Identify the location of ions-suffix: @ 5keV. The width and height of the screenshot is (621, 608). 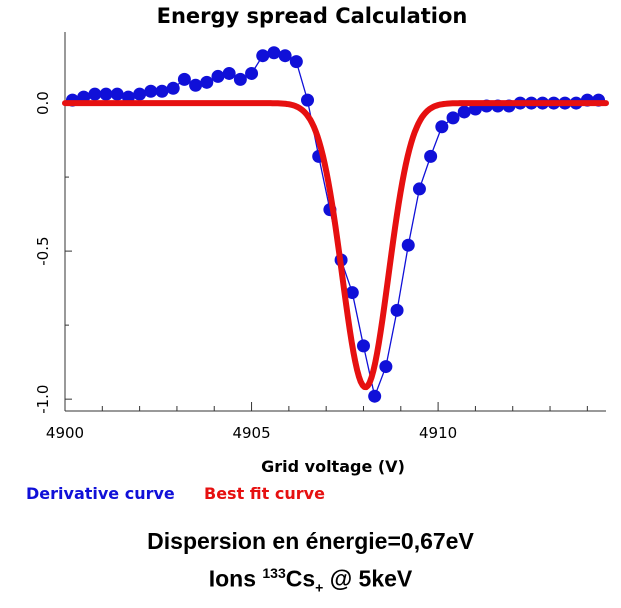
(368, 578).